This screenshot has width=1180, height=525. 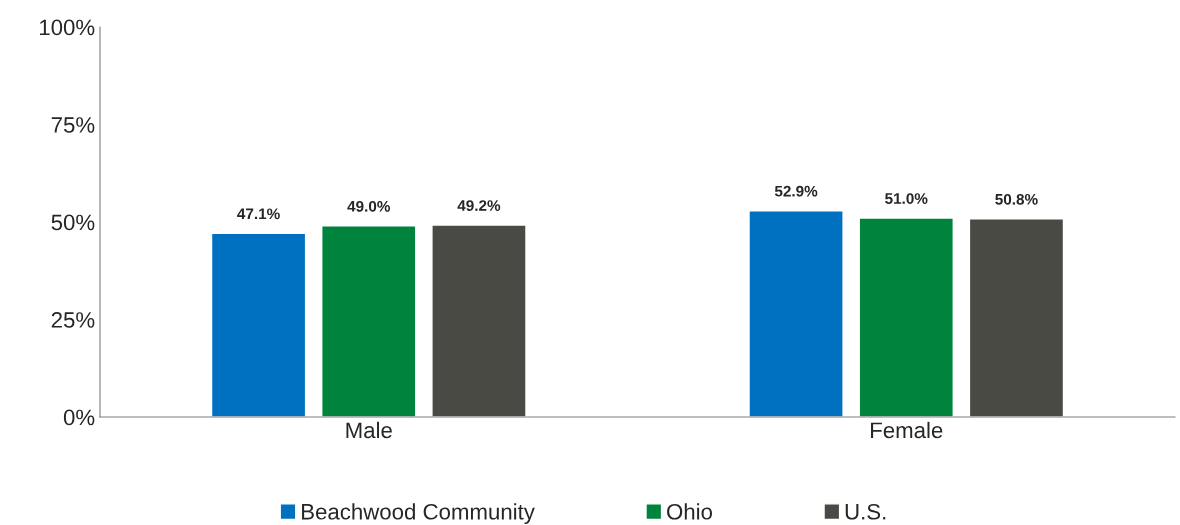 I want to click on y-tick-label: 0%, so click(x=79, y=417).